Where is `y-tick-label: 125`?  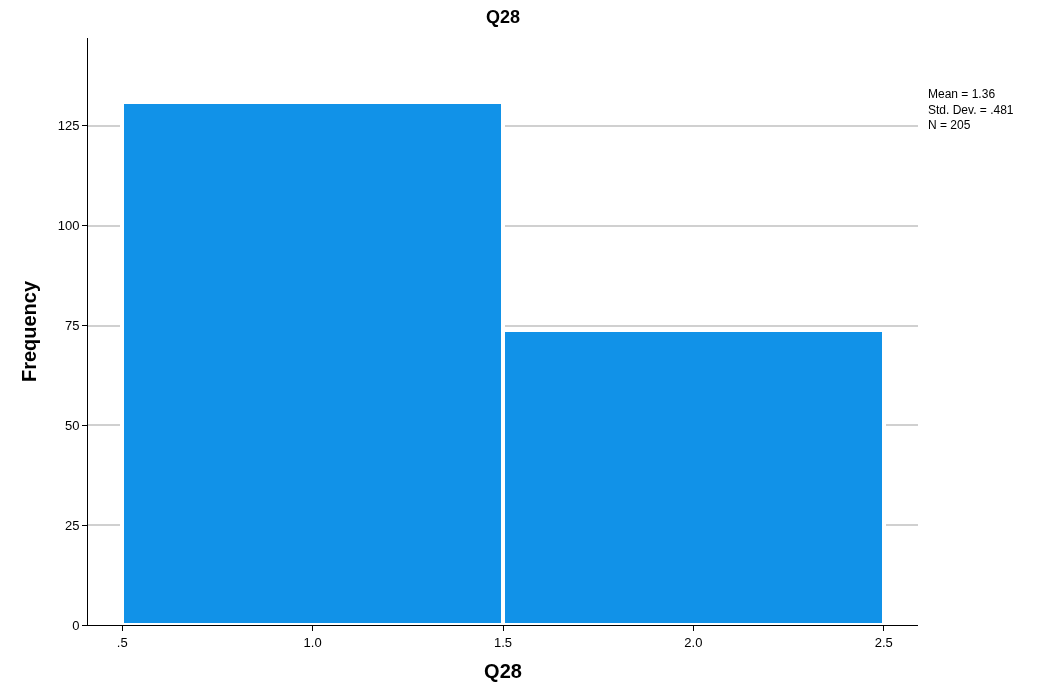
y-tick-label: 125 is located at coordinates (68, 126).